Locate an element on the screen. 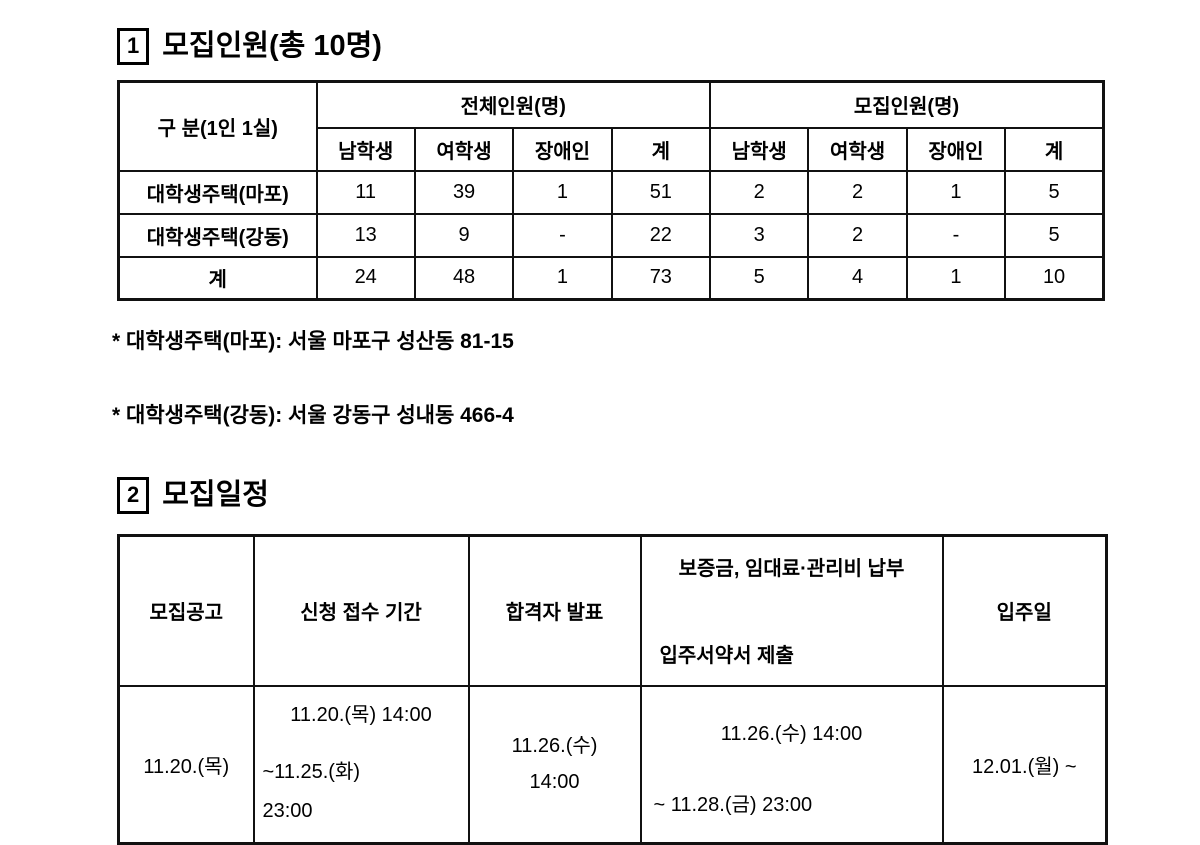 Image resolution: width=1200 pixels, height=845 pixels. section2-heading: 2 모집일정 is located at coordinates (658, 495).